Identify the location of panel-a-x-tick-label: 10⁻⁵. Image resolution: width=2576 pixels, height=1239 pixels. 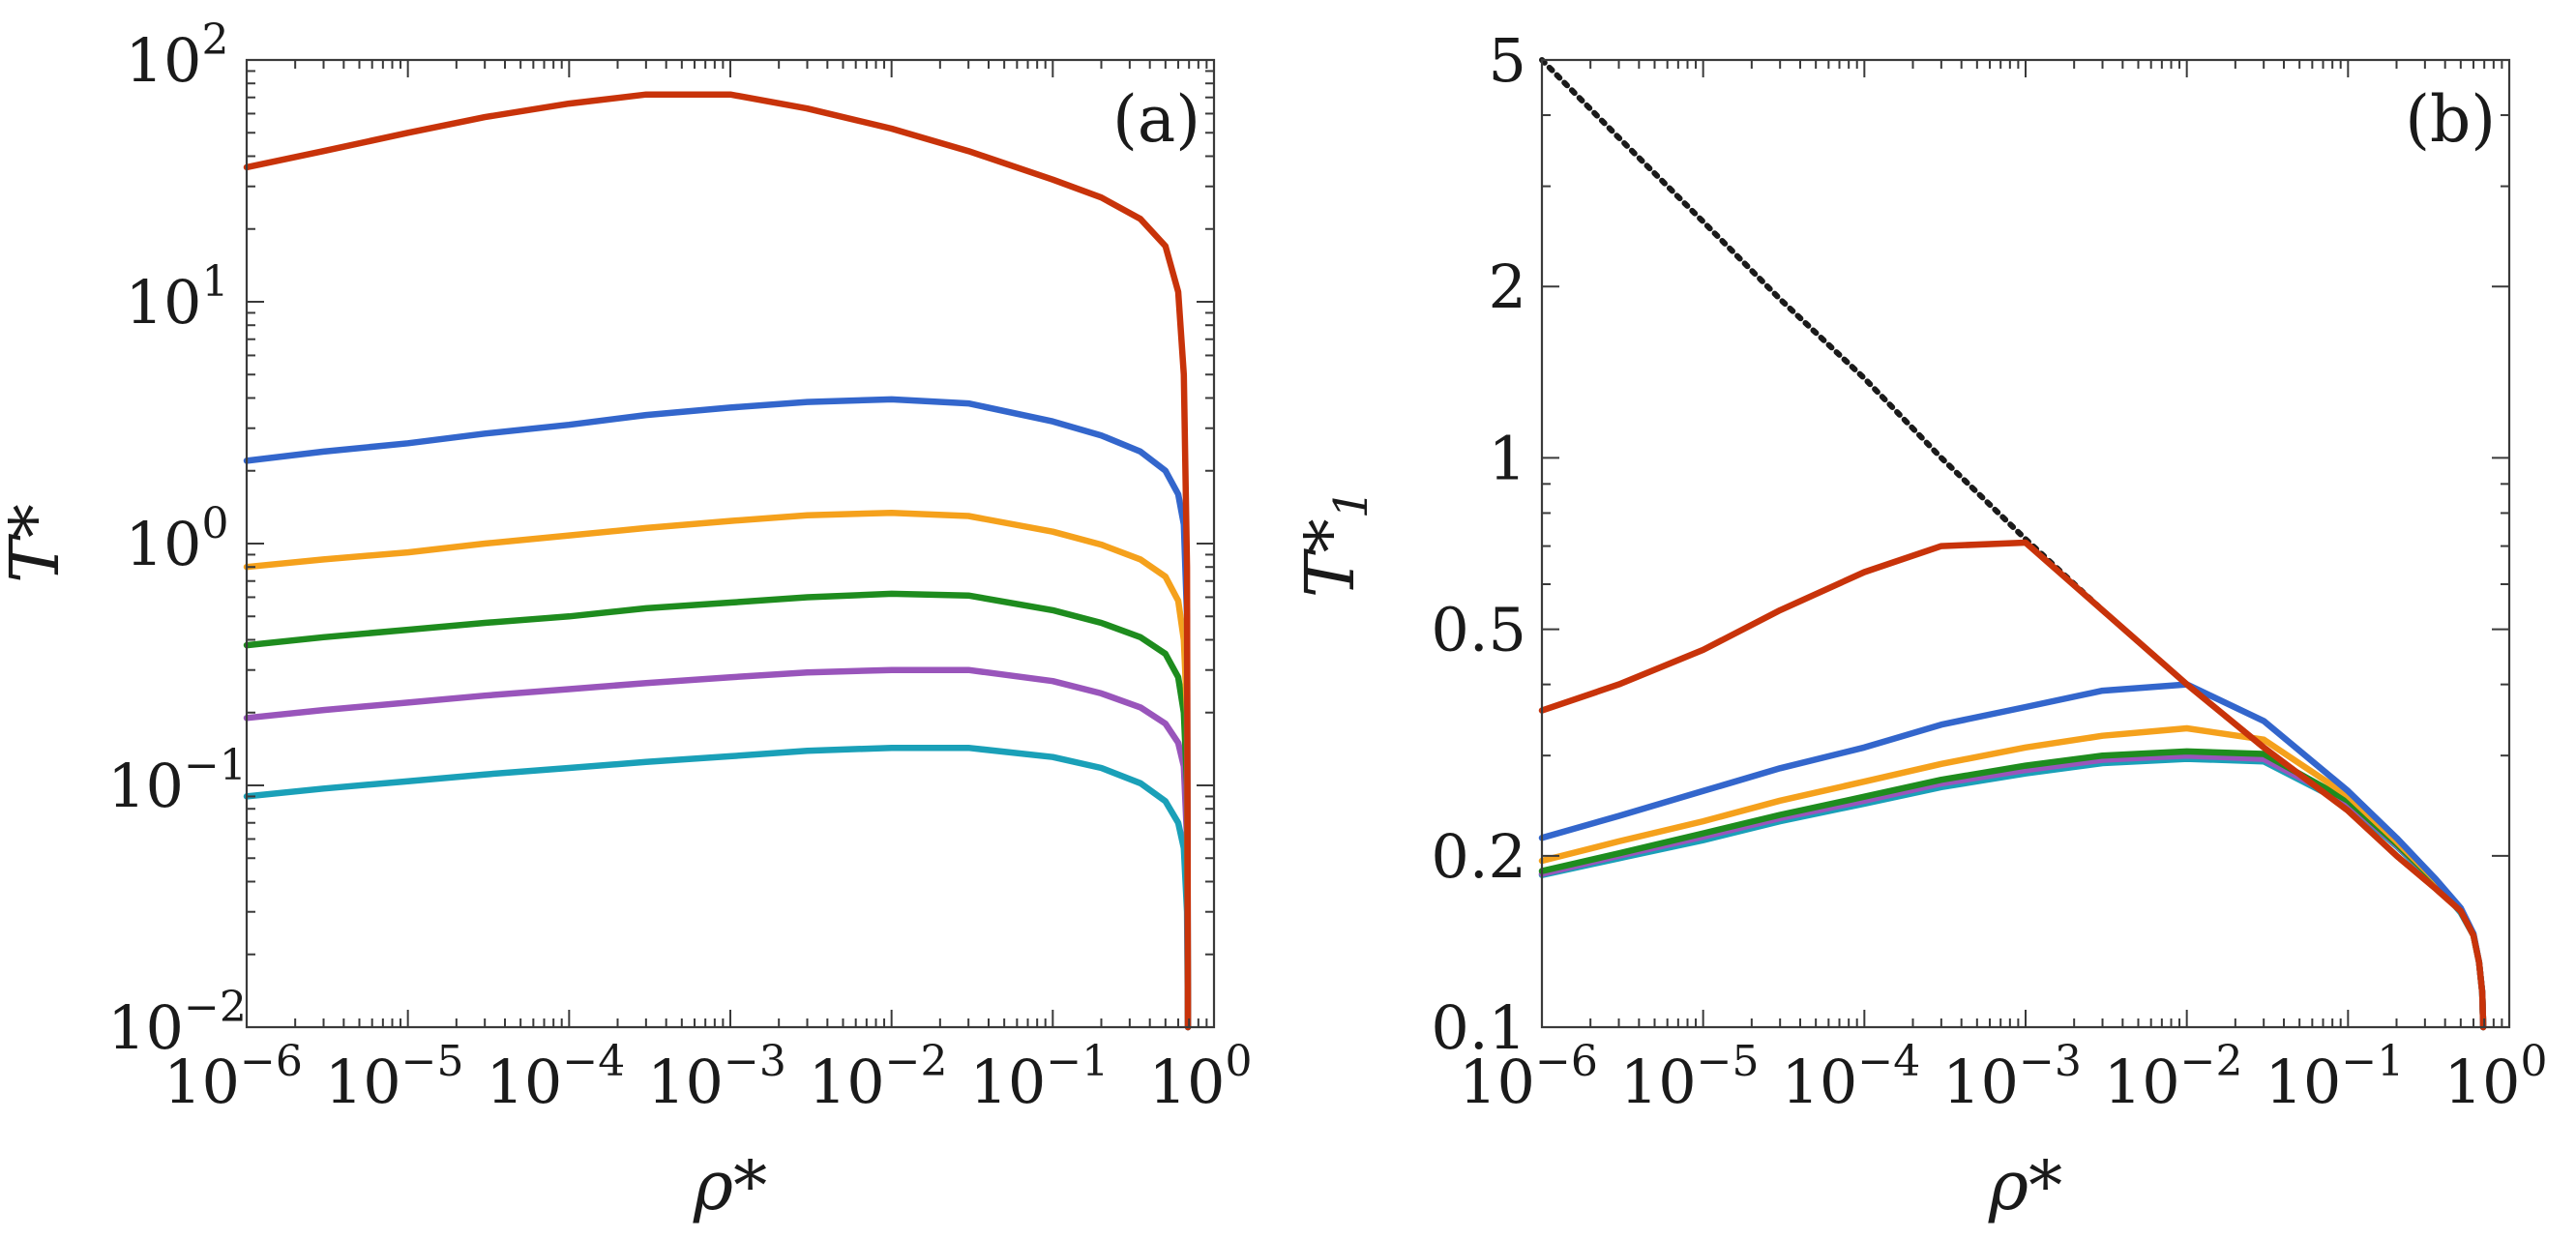
(394, 1077).